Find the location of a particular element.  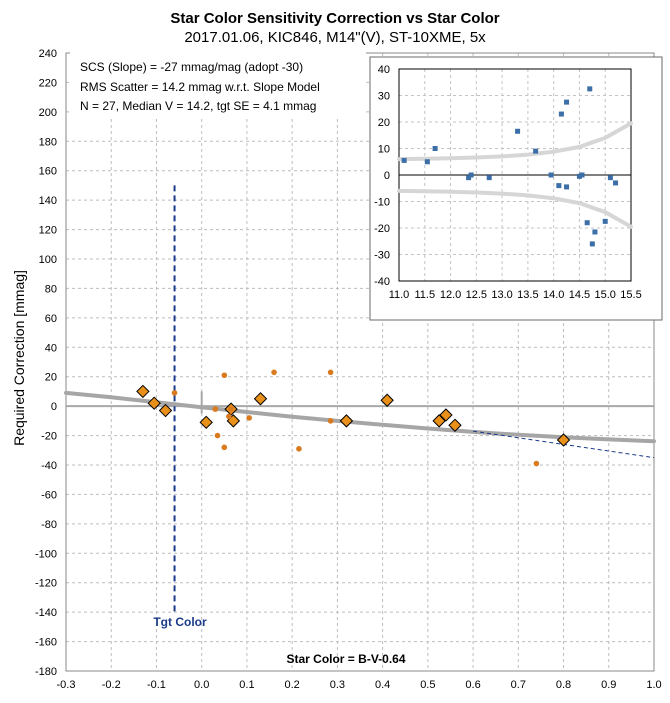

inset-upper-envelope is located at coordinates (515, 141).